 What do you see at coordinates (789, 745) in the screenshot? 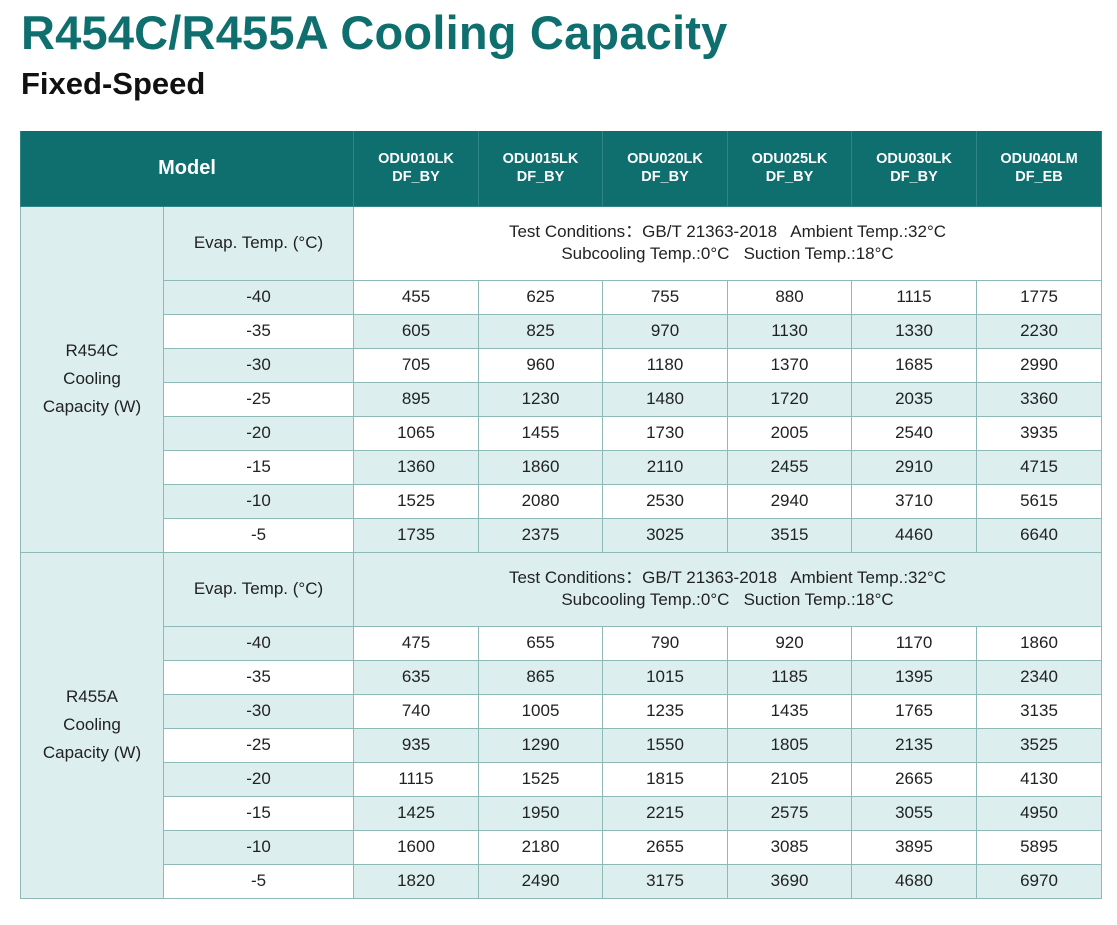
I see `capacity-cell: 1805` at bounding box center [789, 745].